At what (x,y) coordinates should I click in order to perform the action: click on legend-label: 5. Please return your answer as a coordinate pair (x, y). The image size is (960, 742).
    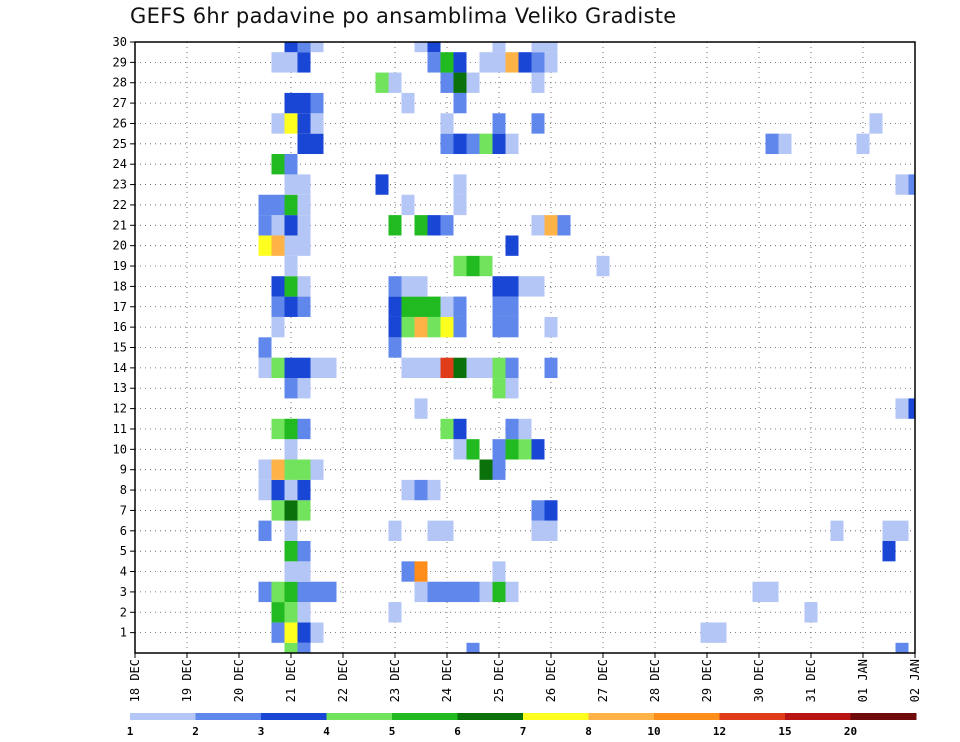
    Looking at the image, I should click on (392, 731).